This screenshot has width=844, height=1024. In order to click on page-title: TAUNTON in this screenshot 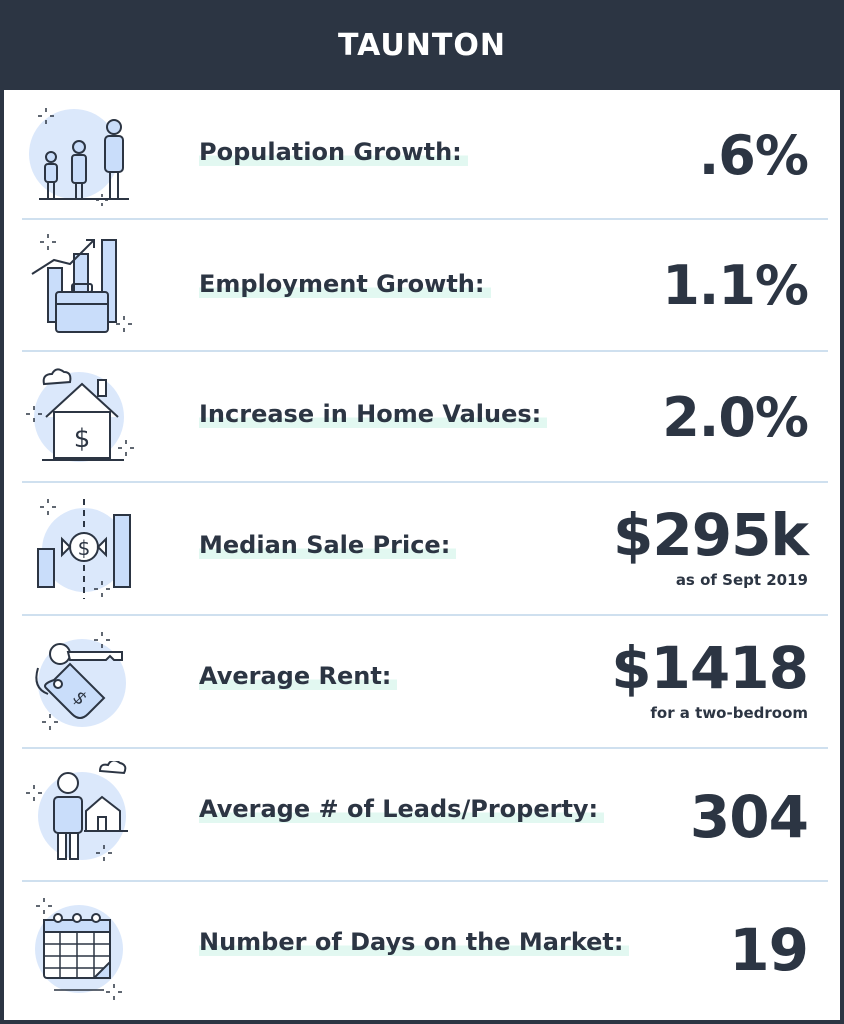, I will do `click(422, 45)`.